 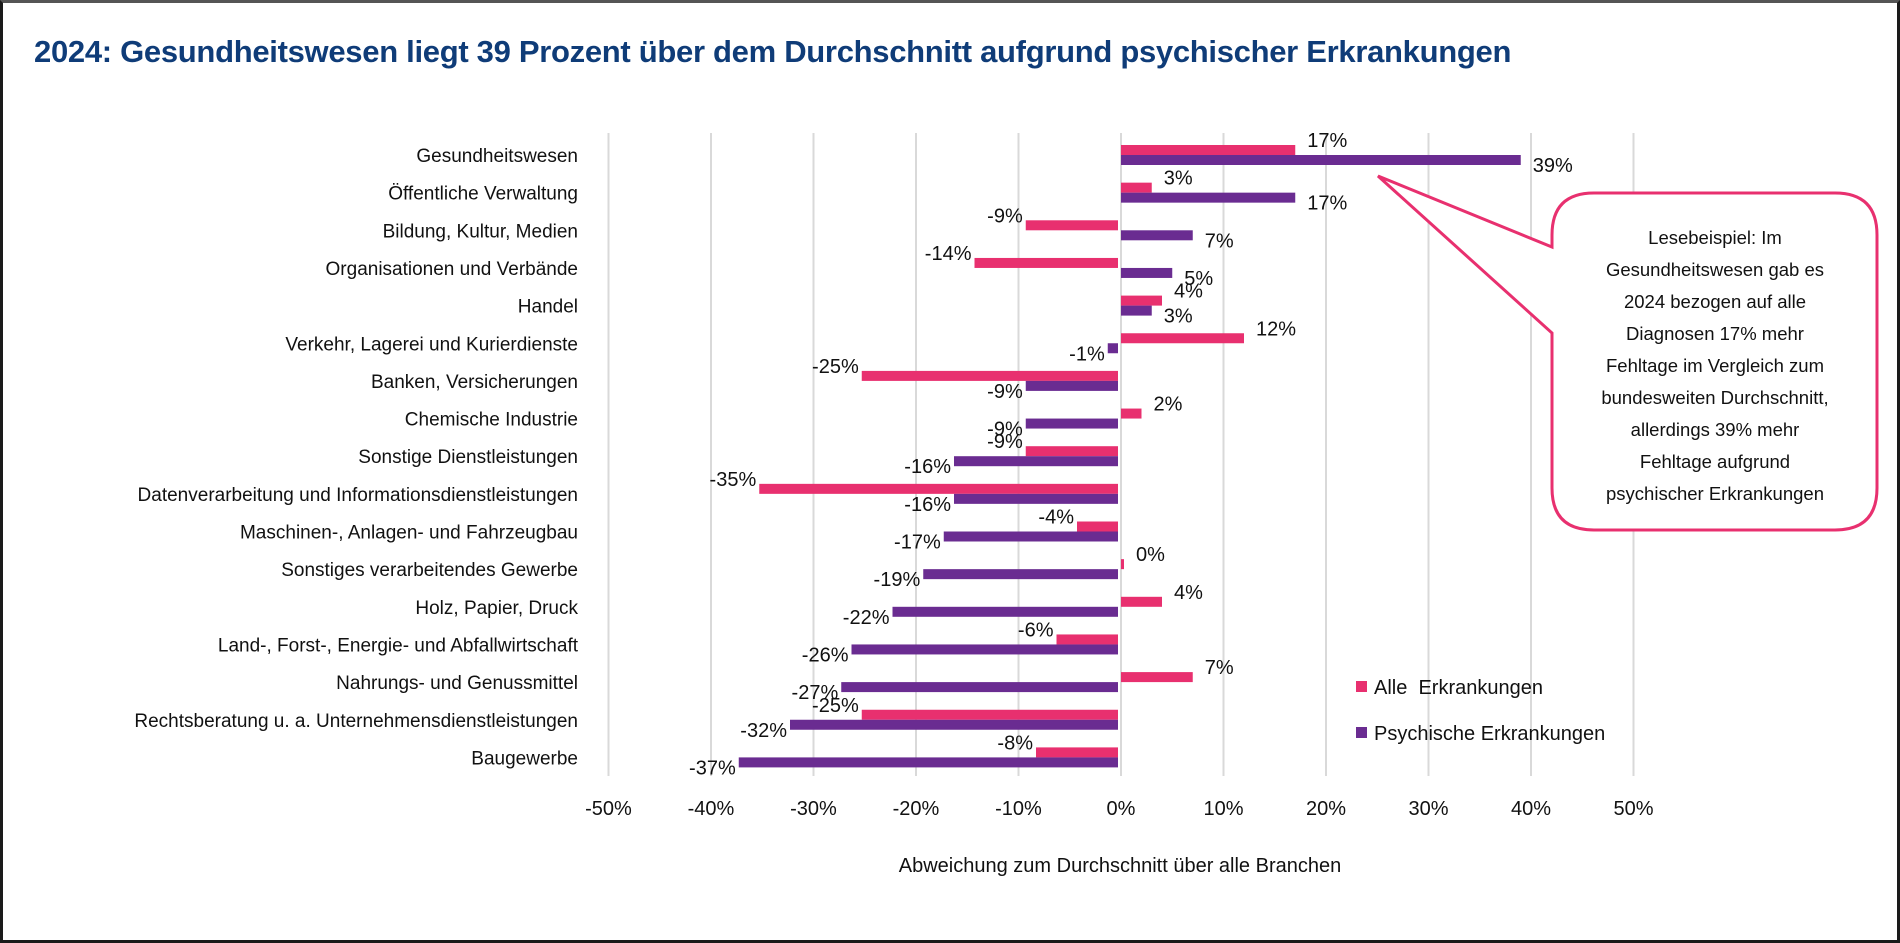 I want to click on value-label-alle: 17%, so click(x=1327, y=141).